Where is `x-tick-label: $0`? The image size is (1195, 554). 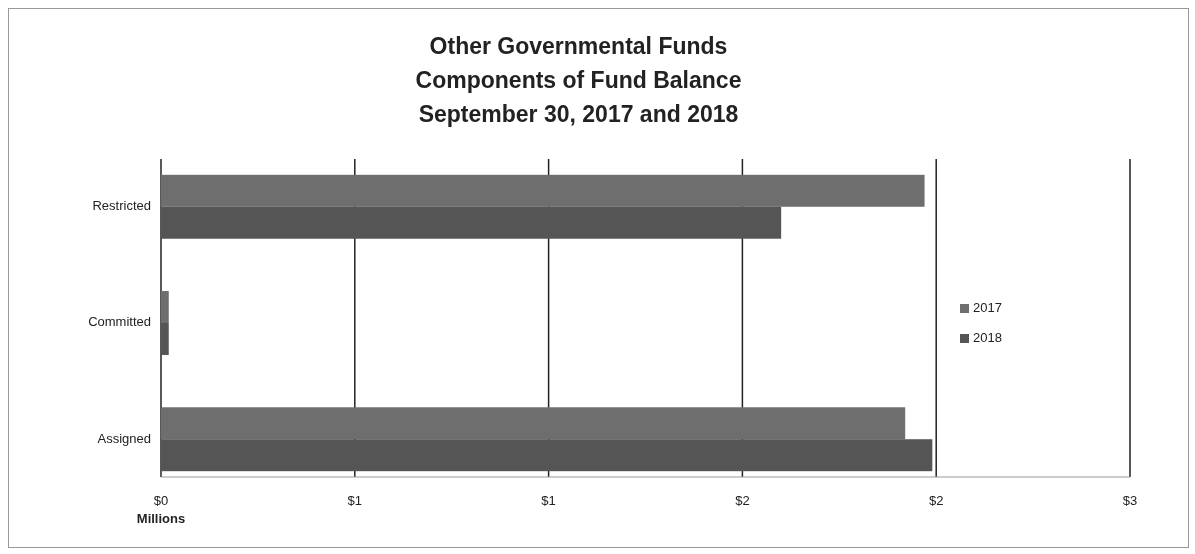 x-tick-label: $0 is located at coordinates (161, 500).